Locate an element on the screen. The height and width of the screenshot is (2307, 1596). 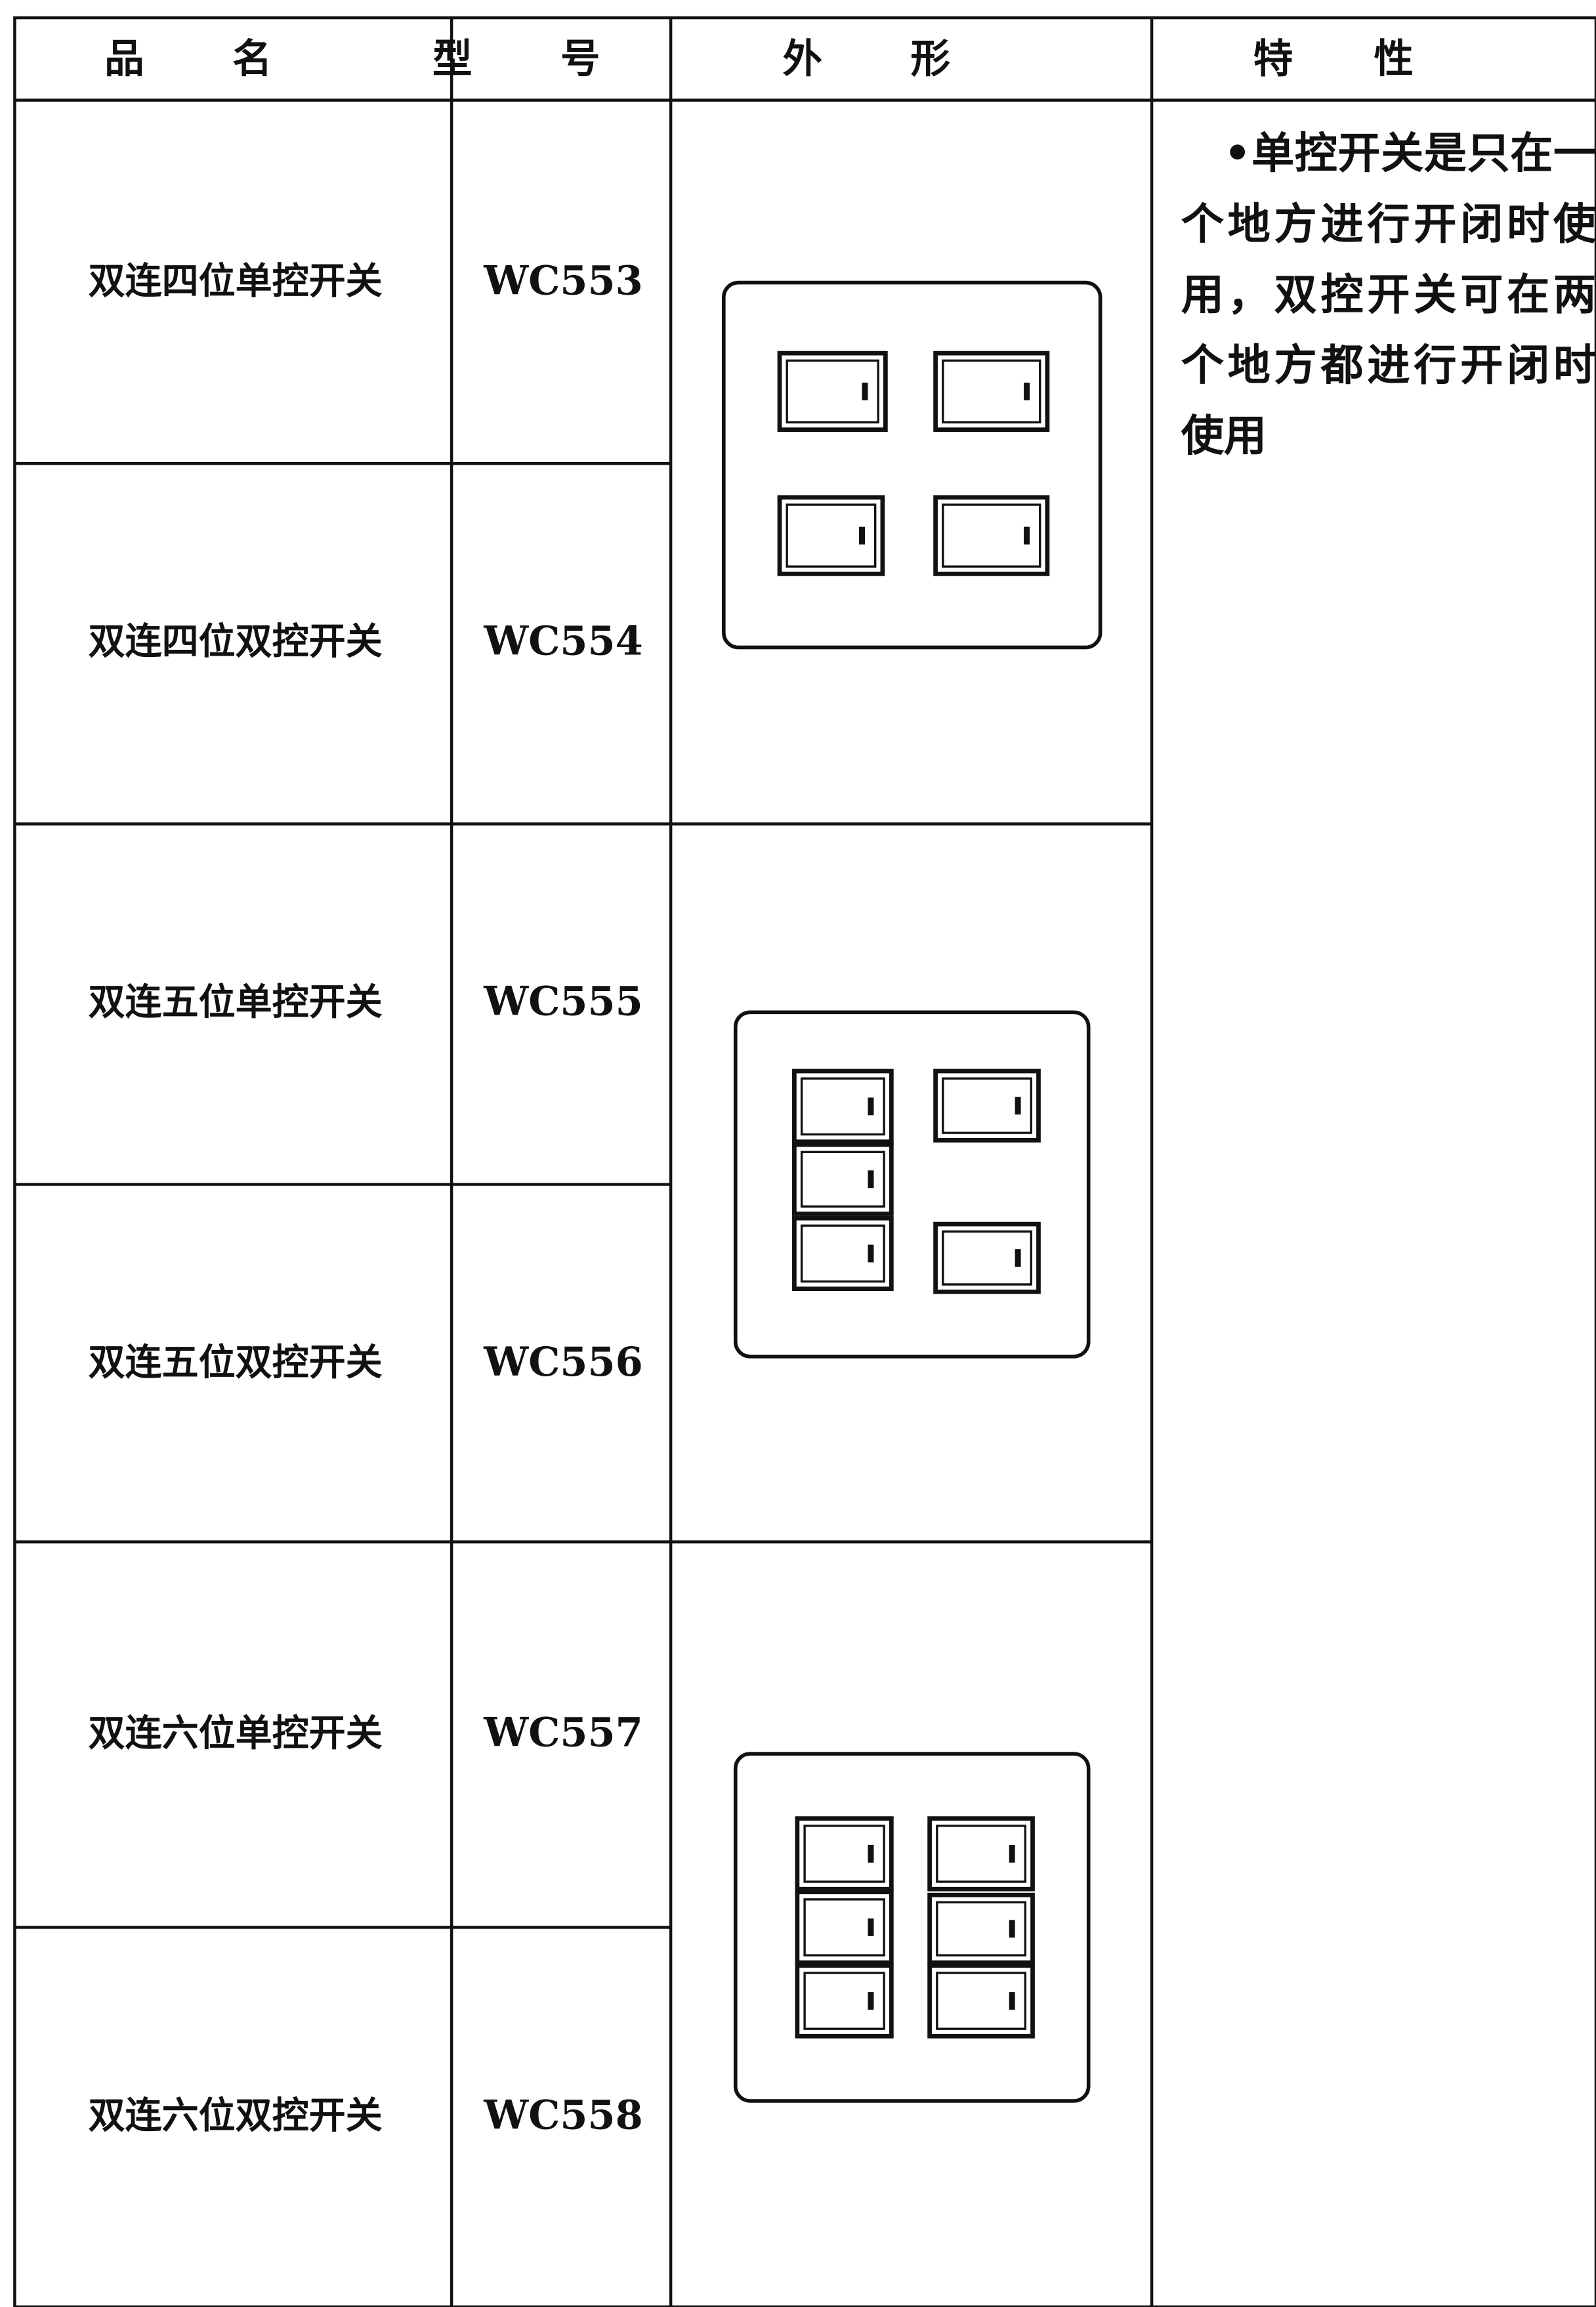
features-text: •单控开关是只在一个地方进行开闭时使用，双控开关可在两个地方都进行开闭时使用 is located at coordinates (1388, 294).